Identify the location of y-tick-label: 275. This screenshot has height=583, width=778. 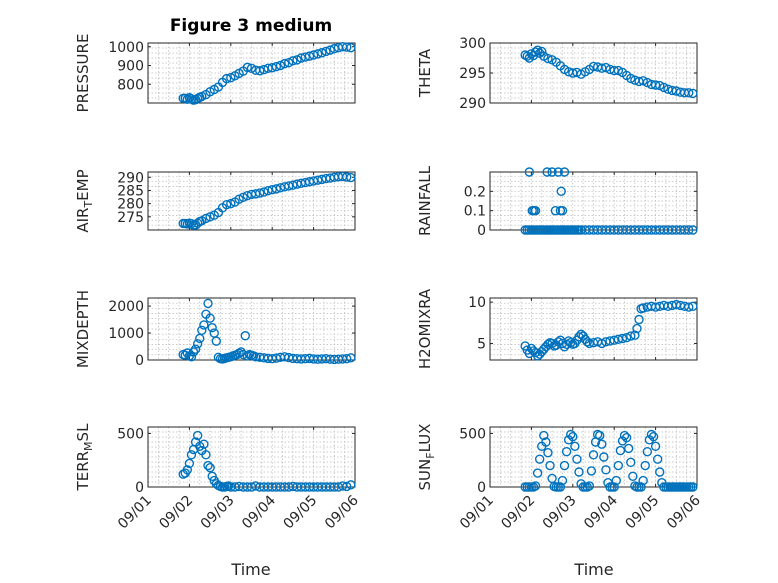
(130, 218).